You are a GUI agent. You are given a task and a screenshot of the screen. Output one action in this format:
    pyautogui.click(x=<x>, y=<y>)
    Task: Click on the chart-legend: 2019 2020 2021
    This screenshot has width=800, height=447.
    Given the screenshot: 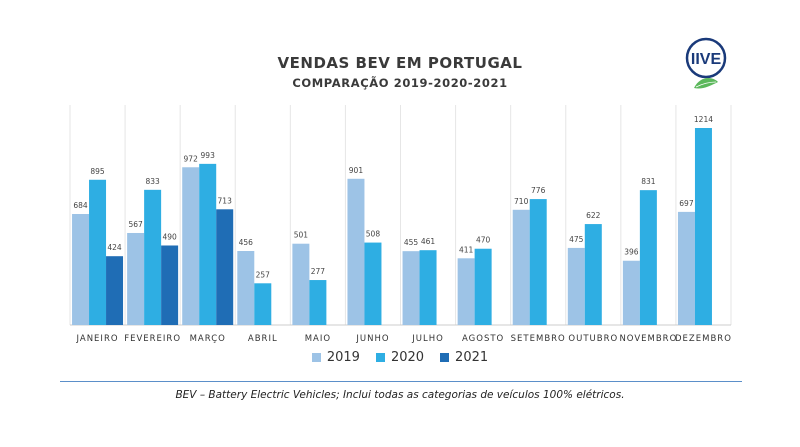 What is the action you would take?
    pyautogui.click(x=400, y=357)
    